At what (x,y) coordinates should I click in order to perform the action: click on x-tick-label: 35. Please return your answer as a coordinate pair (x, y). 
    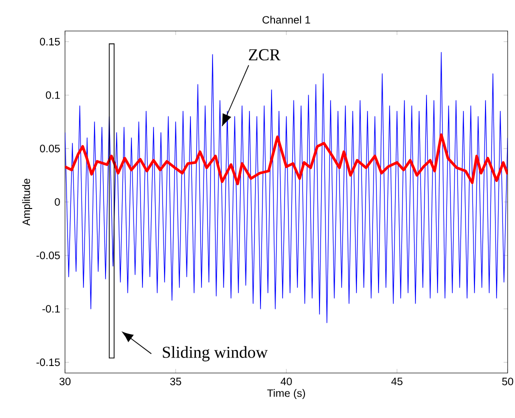
    Looking at the image, I should click on (176, 382).